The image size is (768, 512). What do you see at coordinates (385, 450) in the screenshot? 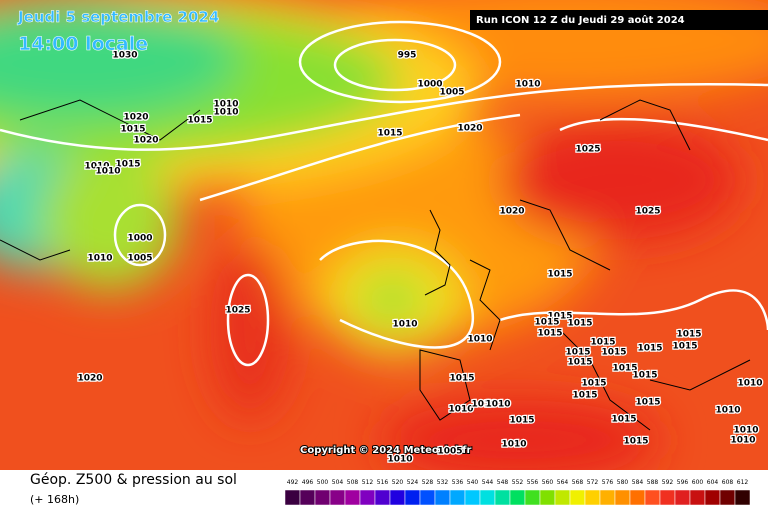
I see `copyright: Copyright © 2024 Meteociel.fr` at bounding box center [385, 450].